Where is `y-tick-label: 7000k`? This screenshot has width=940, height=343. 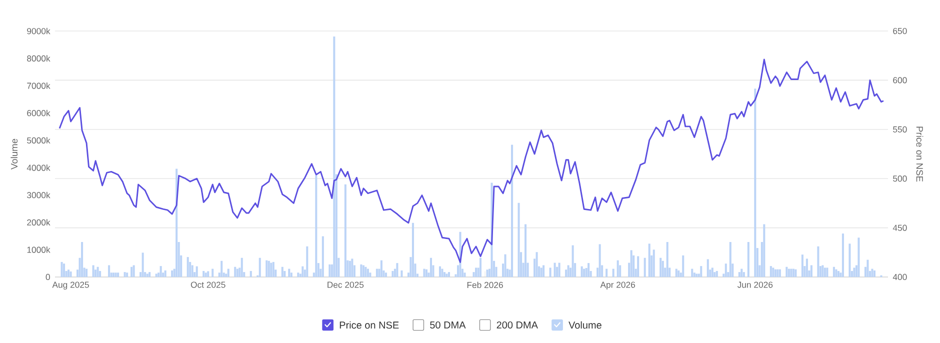 y-tick-label: 7000k is located at coordinates (38, 85).